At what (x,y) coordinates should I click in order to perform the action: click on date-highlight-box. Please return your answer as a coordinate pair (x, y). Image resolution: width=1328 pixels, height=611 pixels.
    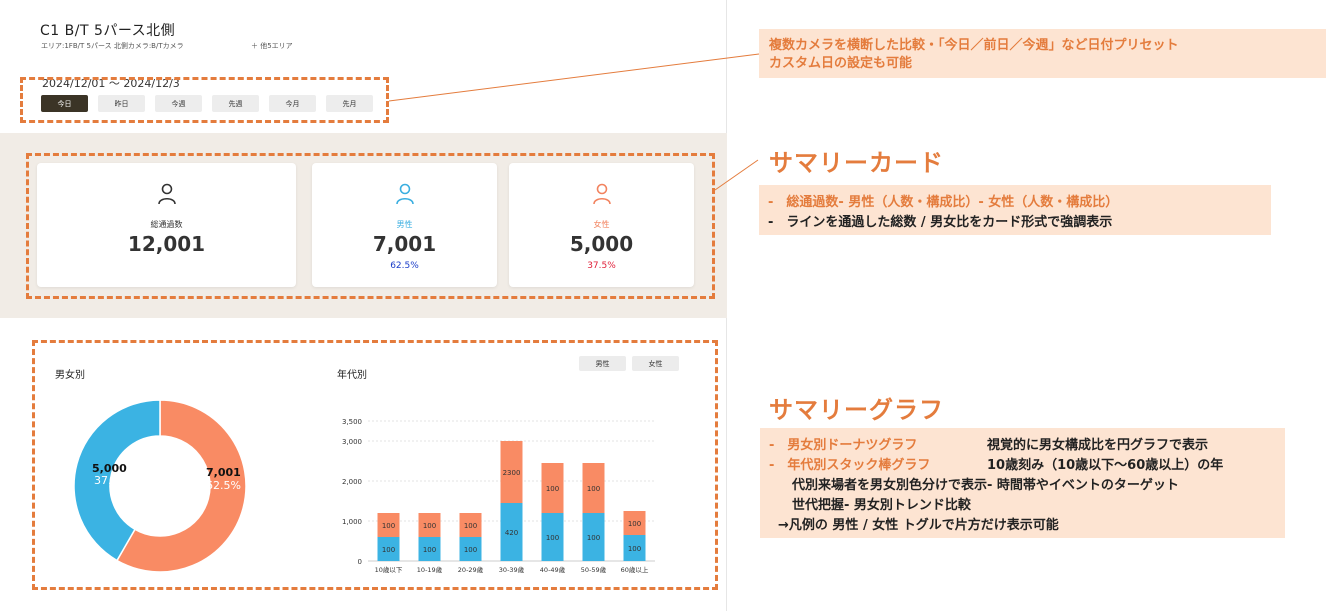
    Looking at the image, I should click on (204, 100).